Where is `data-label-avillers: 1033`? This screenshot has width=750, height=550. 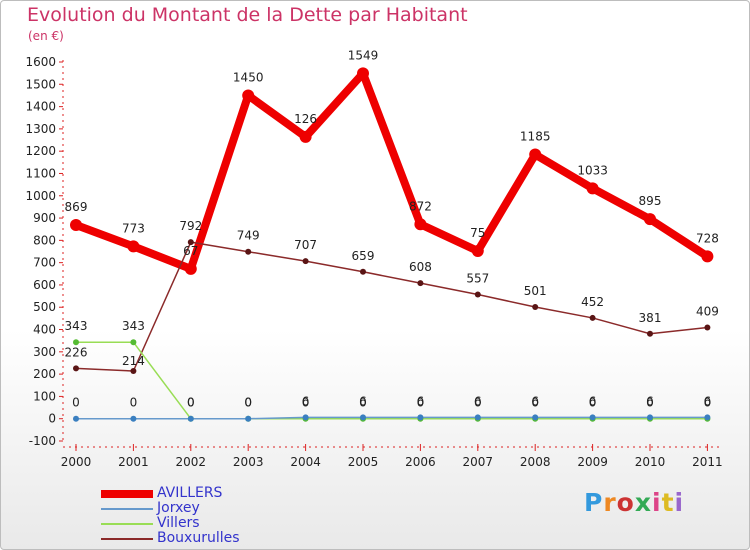
data-label-avillers: 1033 is located at coordinates (592, 170).